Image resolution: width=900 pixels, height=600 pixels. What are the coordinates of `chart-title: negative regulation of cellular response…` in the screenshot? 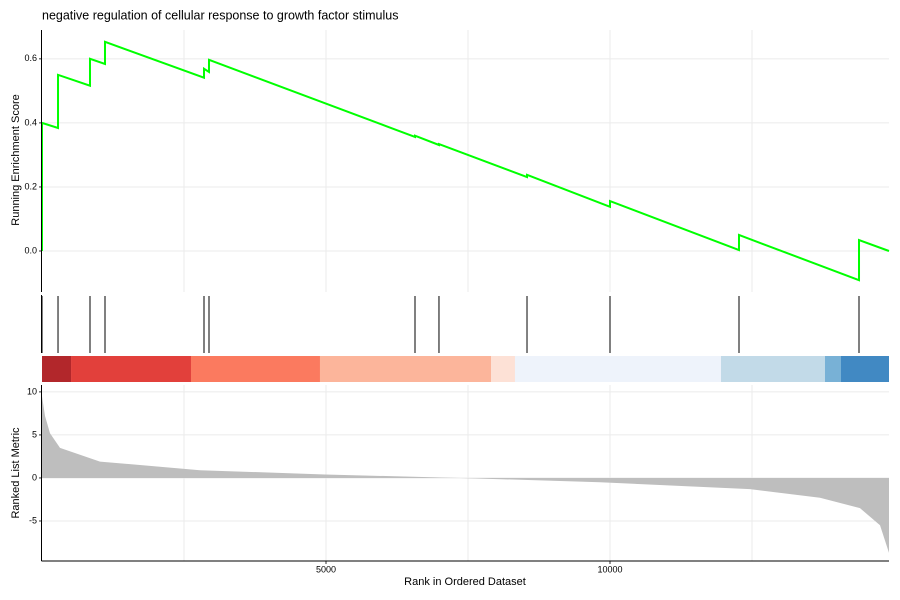 It's located at (220, 15).